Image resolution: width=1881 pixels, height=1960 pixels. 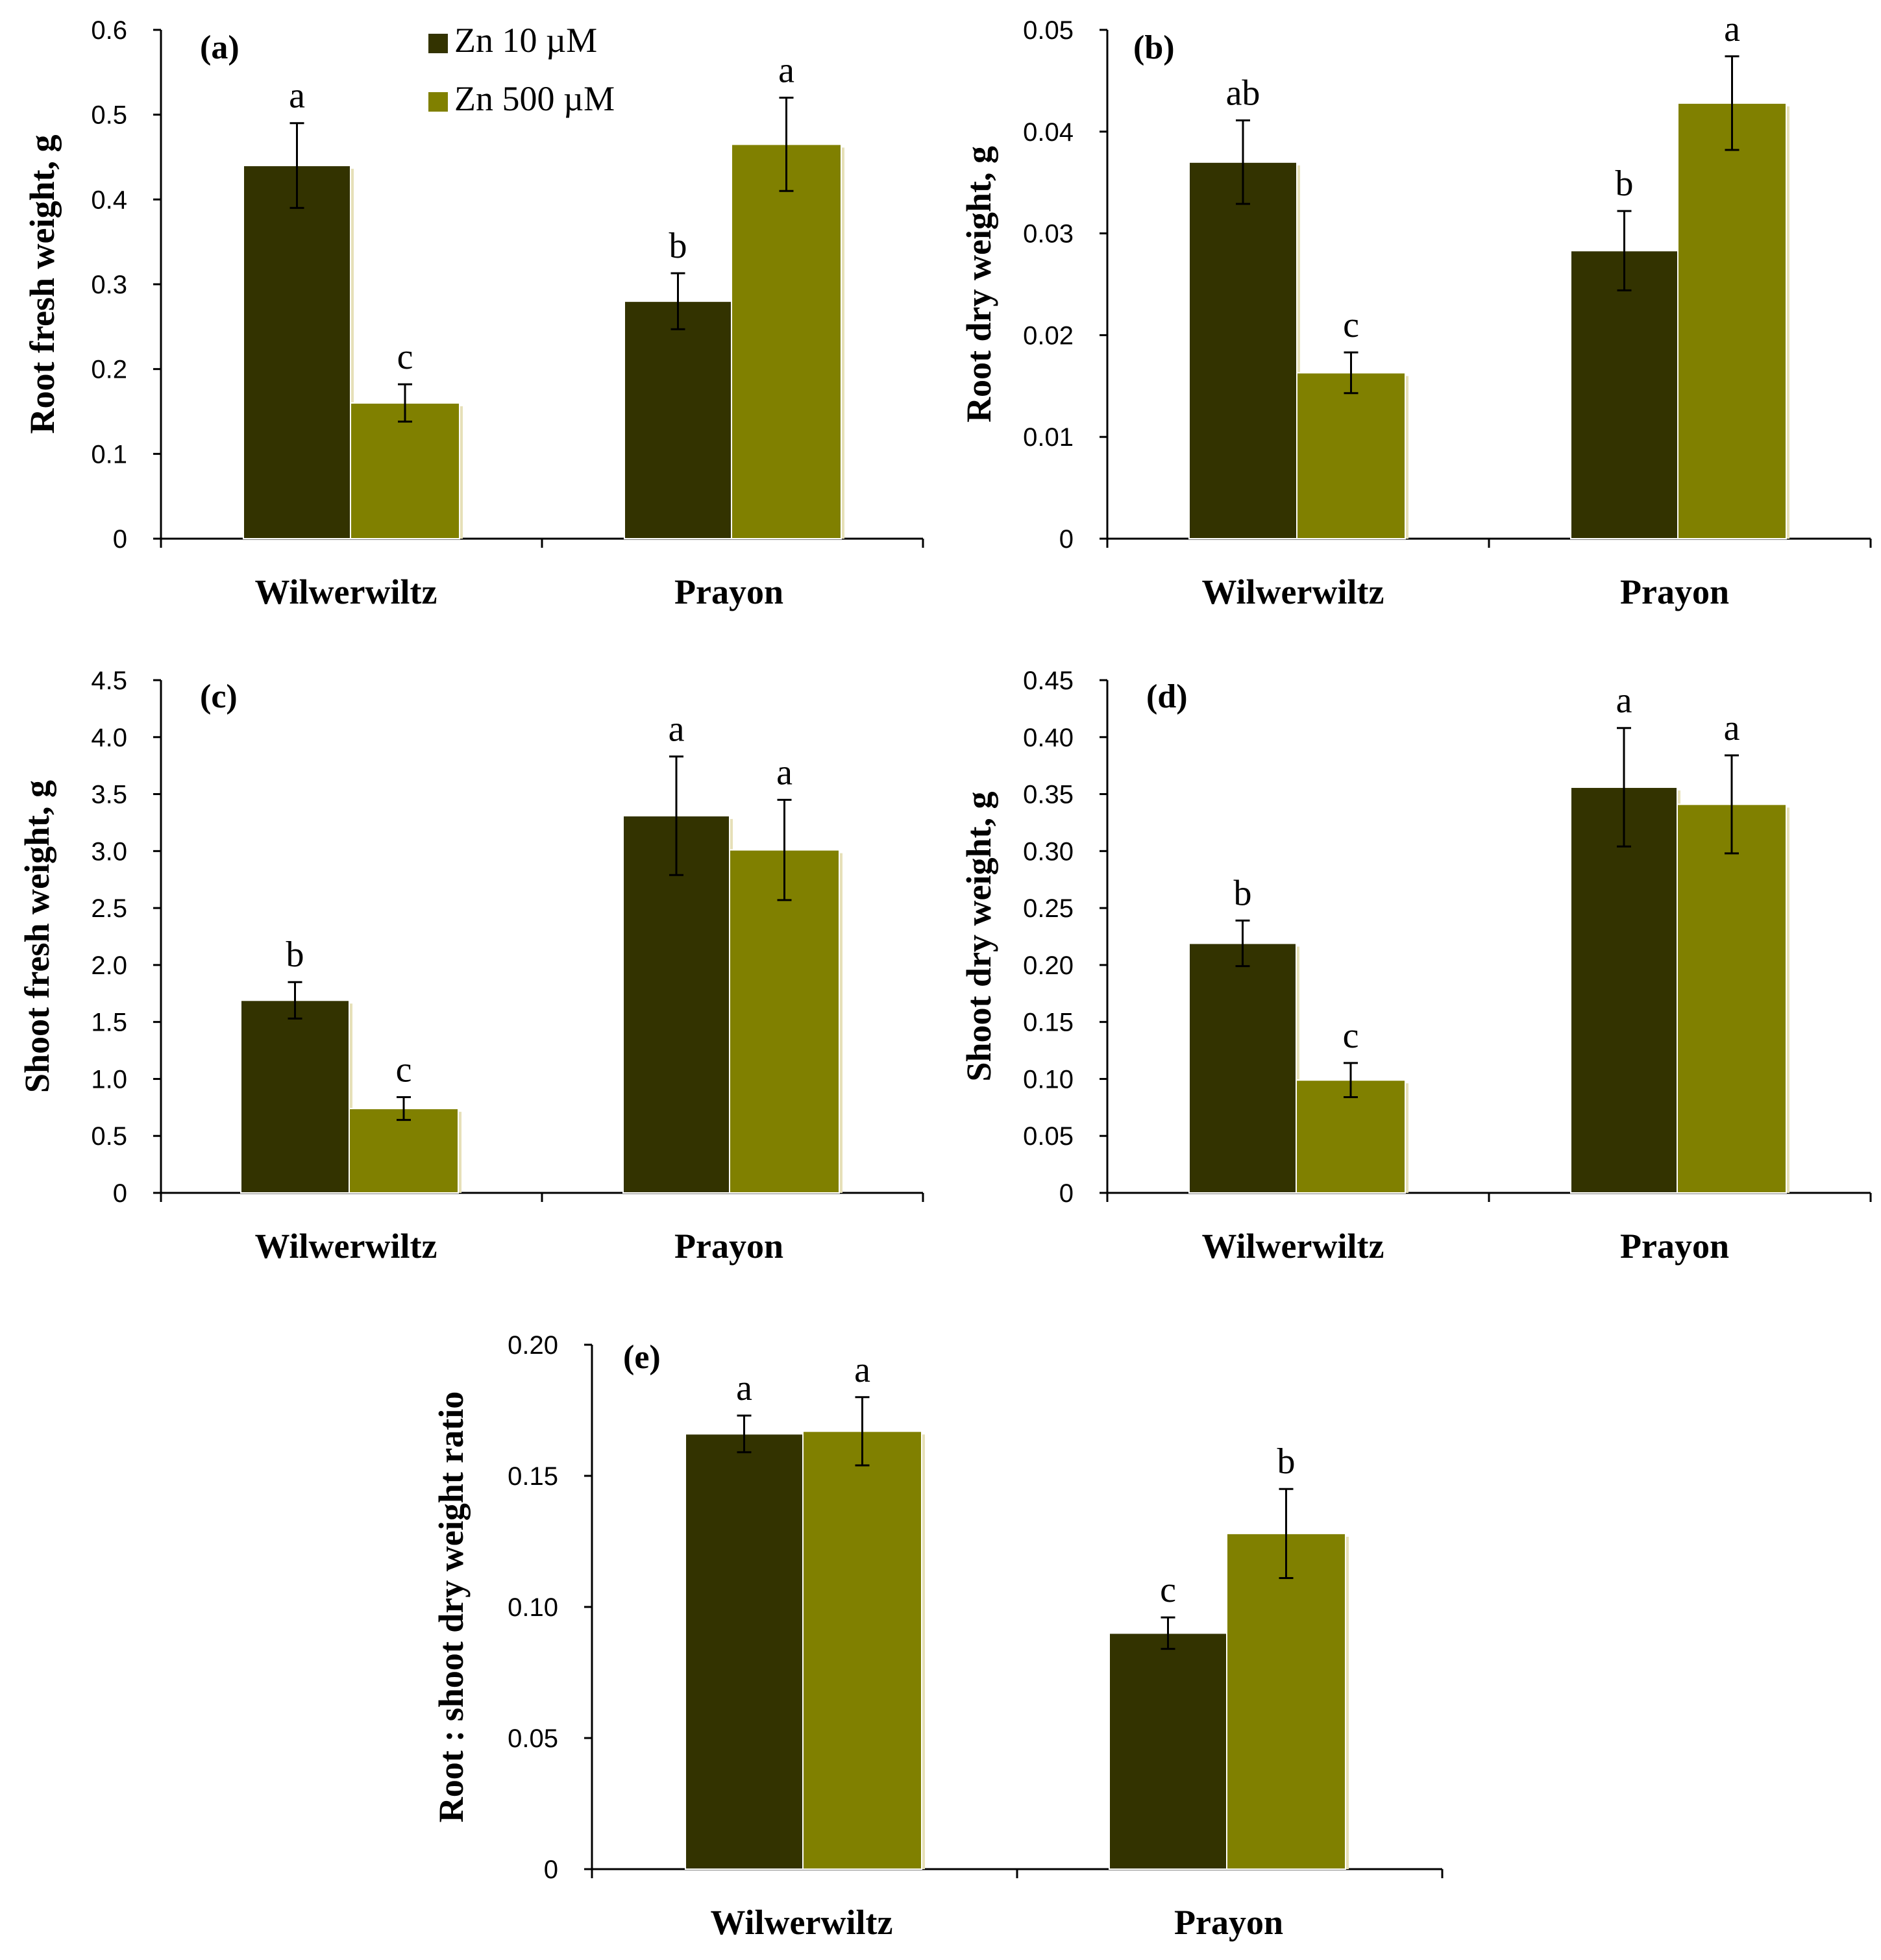 What do you see at coordinates (978, 284) in the screenshot?
I see `y-axis-title: Root dry weight, g` at bounding box center [978, 284].